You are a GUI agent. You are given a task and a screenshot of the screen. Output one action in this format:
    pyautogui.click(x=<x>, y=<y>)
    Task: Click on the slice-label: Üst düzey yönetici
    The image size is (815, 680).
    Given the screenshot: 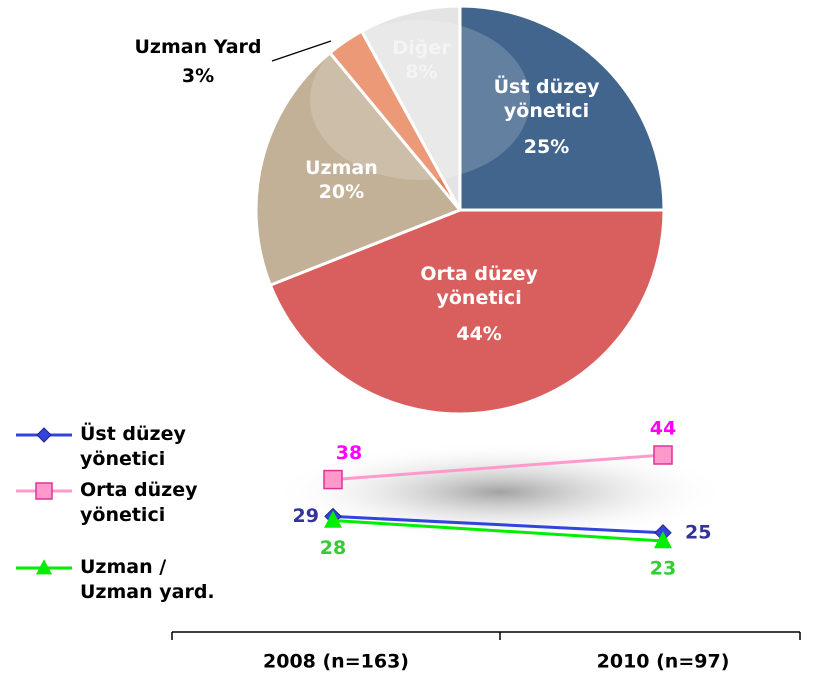 What is the action you would take?
    pyautogui.click(x=546, y=99)
    